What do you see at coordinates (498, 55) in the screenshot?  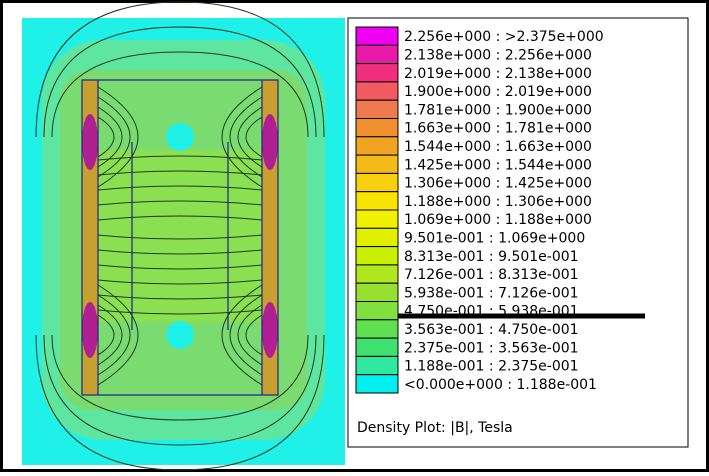 I see `legend-label: 2.138e+000 : 2.256e+000` at bounding box center [498, 55].